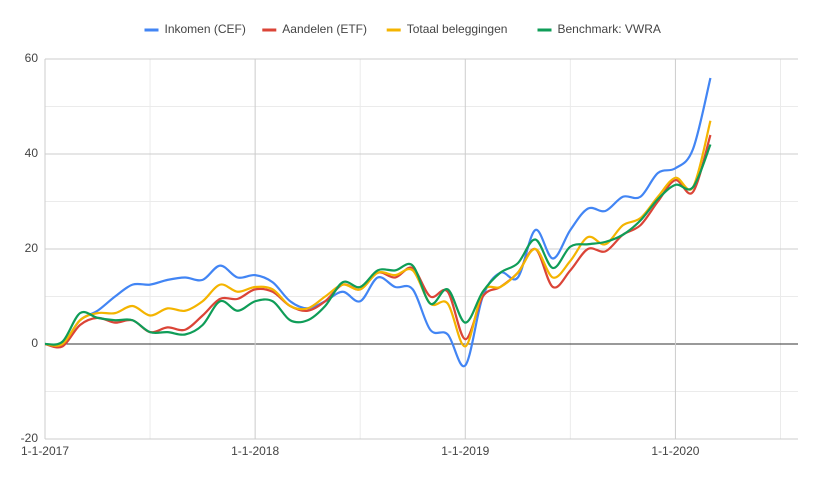 This screenshot has height=481, width=813. What do you see at coordinates (255, 451) in the screenshot?
I see `x-tick-label: 1-1-2018` at bounding box center [255, 451].